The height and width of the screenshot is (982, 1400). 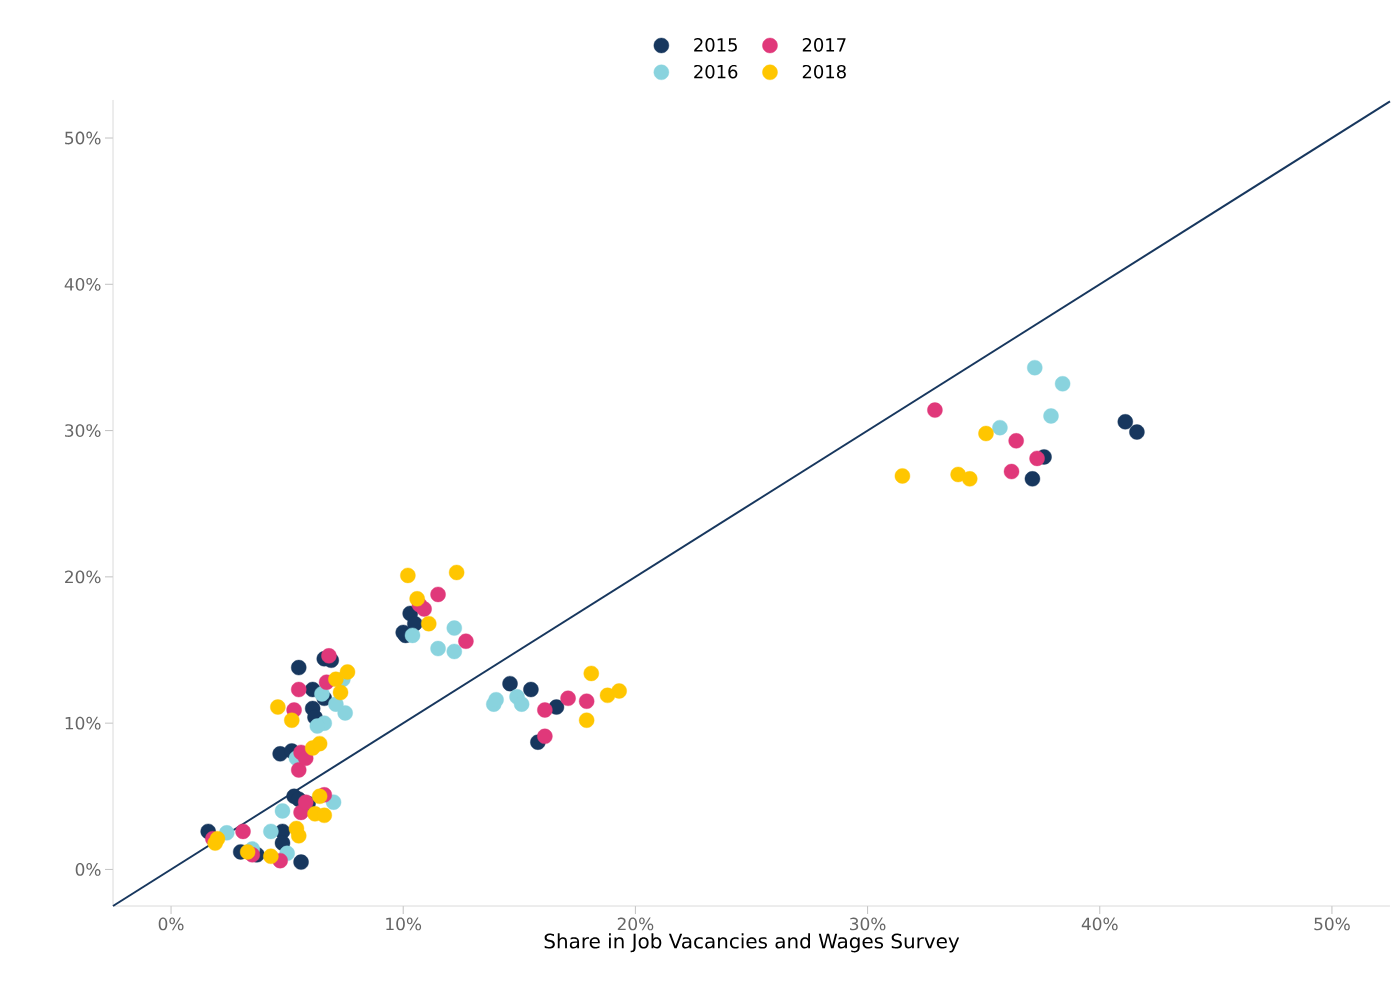 What do you see at coordinates (171, 924) in the screenshot?
I see `x-tick-label: 0%` at bounding box center [171, 924].